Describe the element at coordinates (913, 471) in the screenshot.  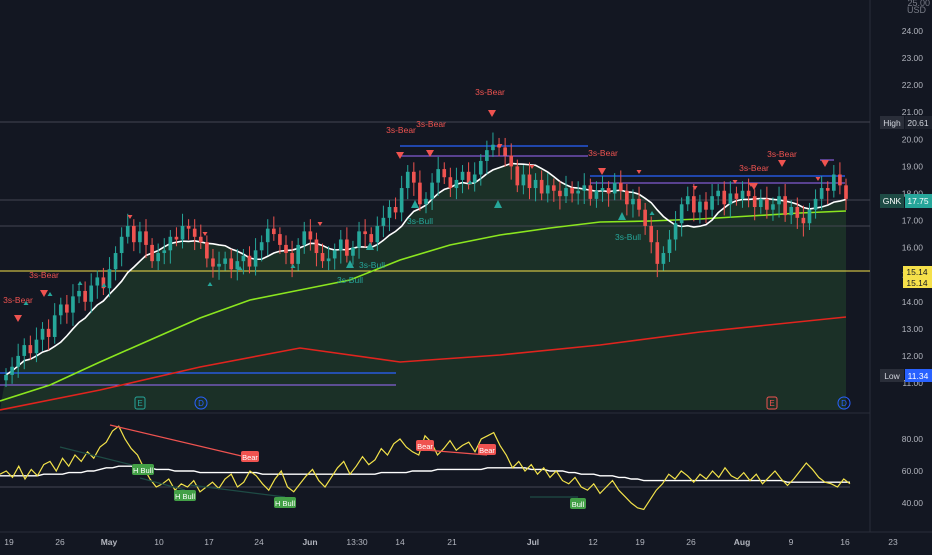
I see `rsi-axis: 80.00 60.00 40.00` at that location.